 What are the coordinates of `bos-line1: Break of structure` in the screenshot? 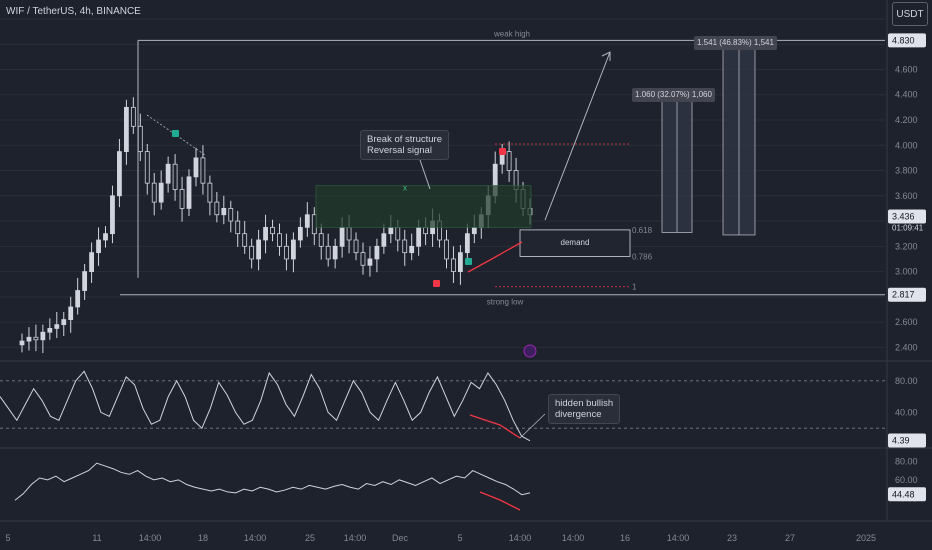 It's located at (404, 139).